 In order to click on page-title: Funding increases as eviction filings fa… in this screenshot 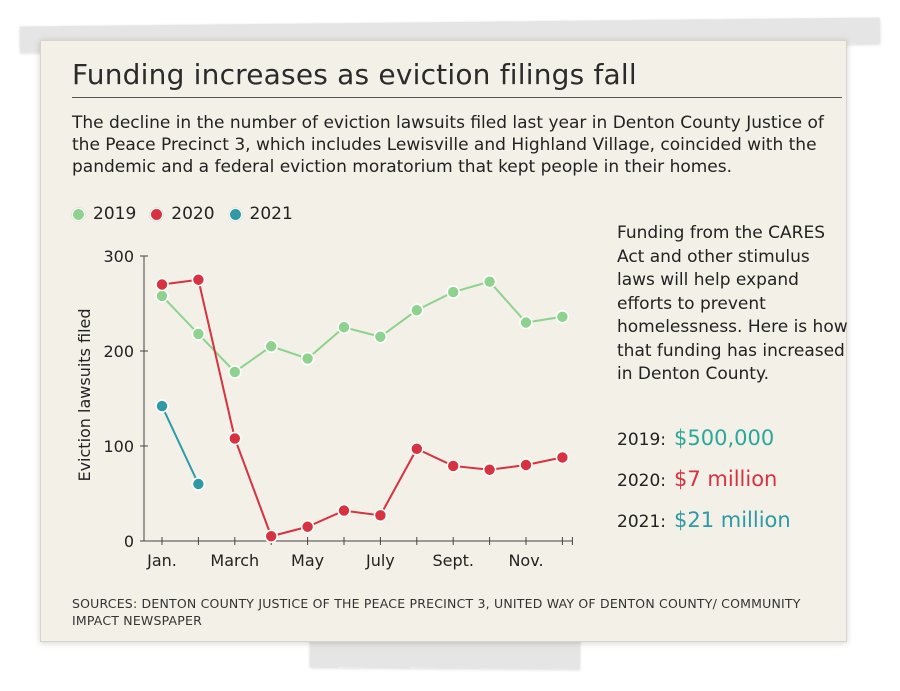, I will do `click(457, 78)`.